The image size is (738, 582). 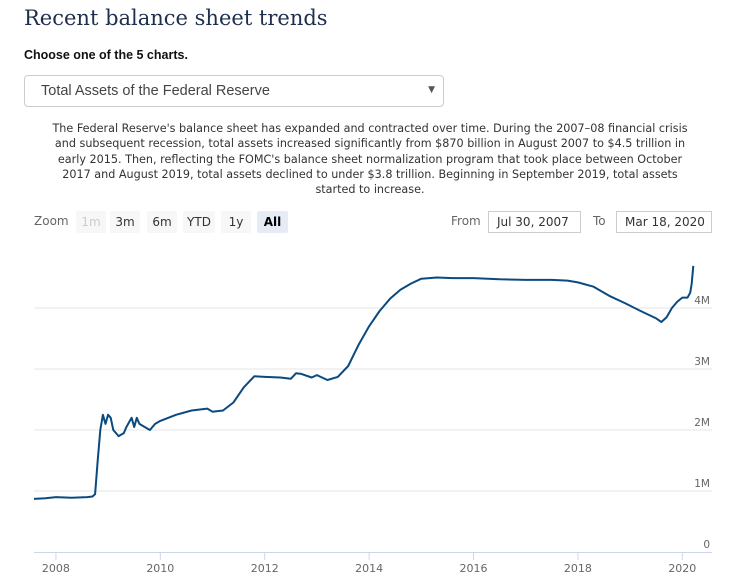 I want to click on from-date-input: Jul 30, 2007, so click(x=534, y=222).